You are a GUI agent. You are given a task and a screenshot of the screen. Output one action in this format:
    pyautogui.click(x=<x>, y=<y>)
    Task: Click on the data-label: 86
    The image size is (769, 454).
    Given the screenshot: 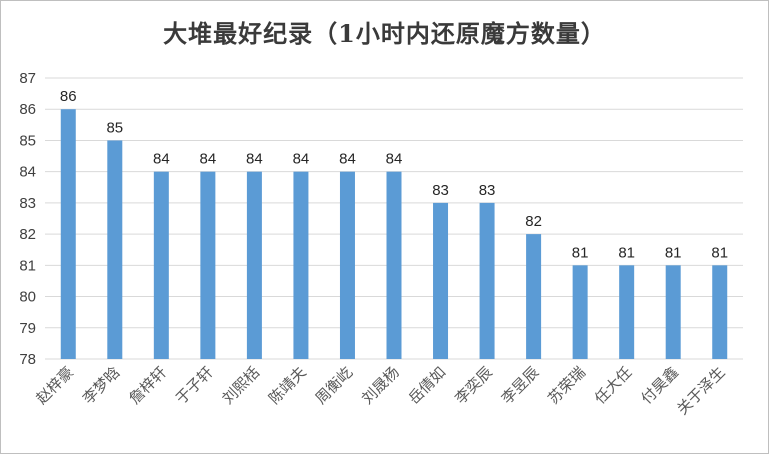 What is the action you would take?
    pyautogui.click(x=68, y=96)
    